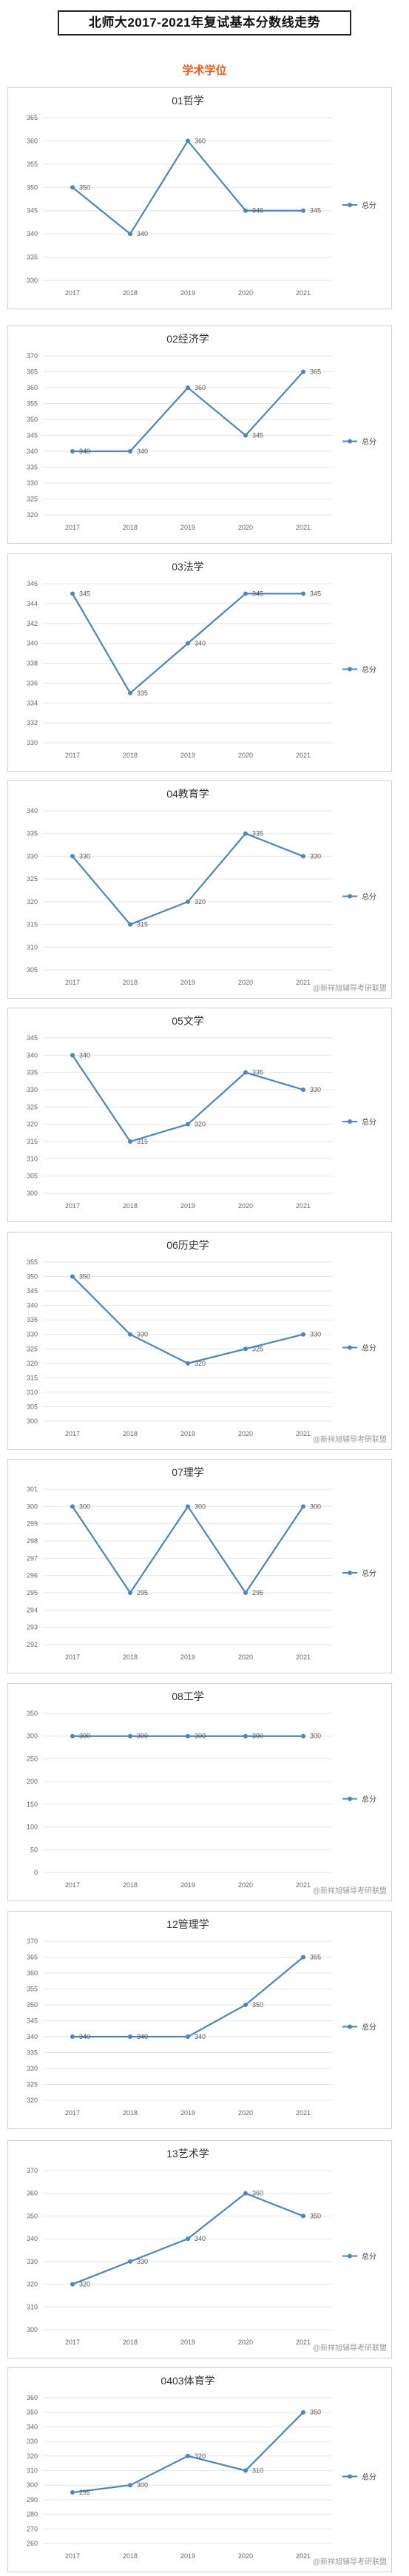 The image size is (409, 2576). I want to click on y-tick-label: 336, so click(32, 683).